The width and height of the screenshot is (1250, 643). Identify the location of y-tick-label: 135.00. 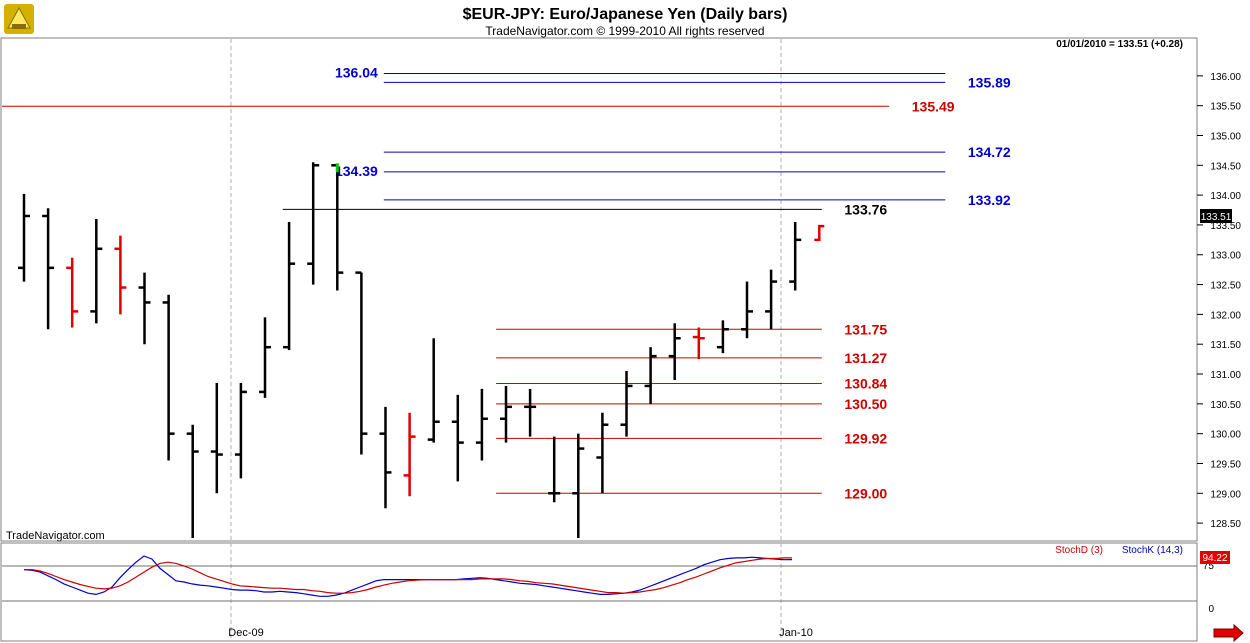
(1225, 136).